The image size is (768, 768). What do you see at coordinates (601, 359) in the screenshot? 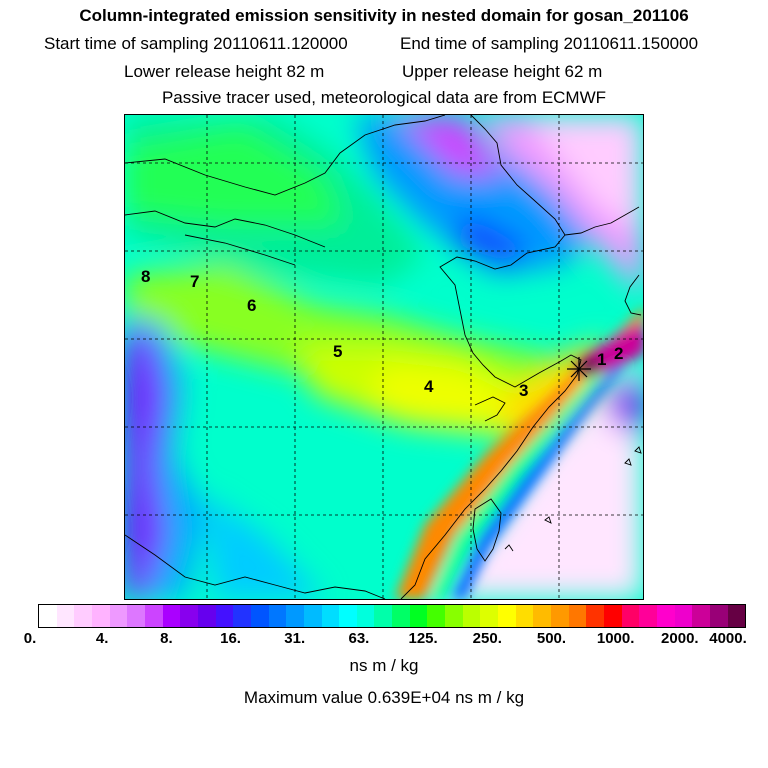
I see `trajectory-label-1: 1` at bounding box center [601, 359].